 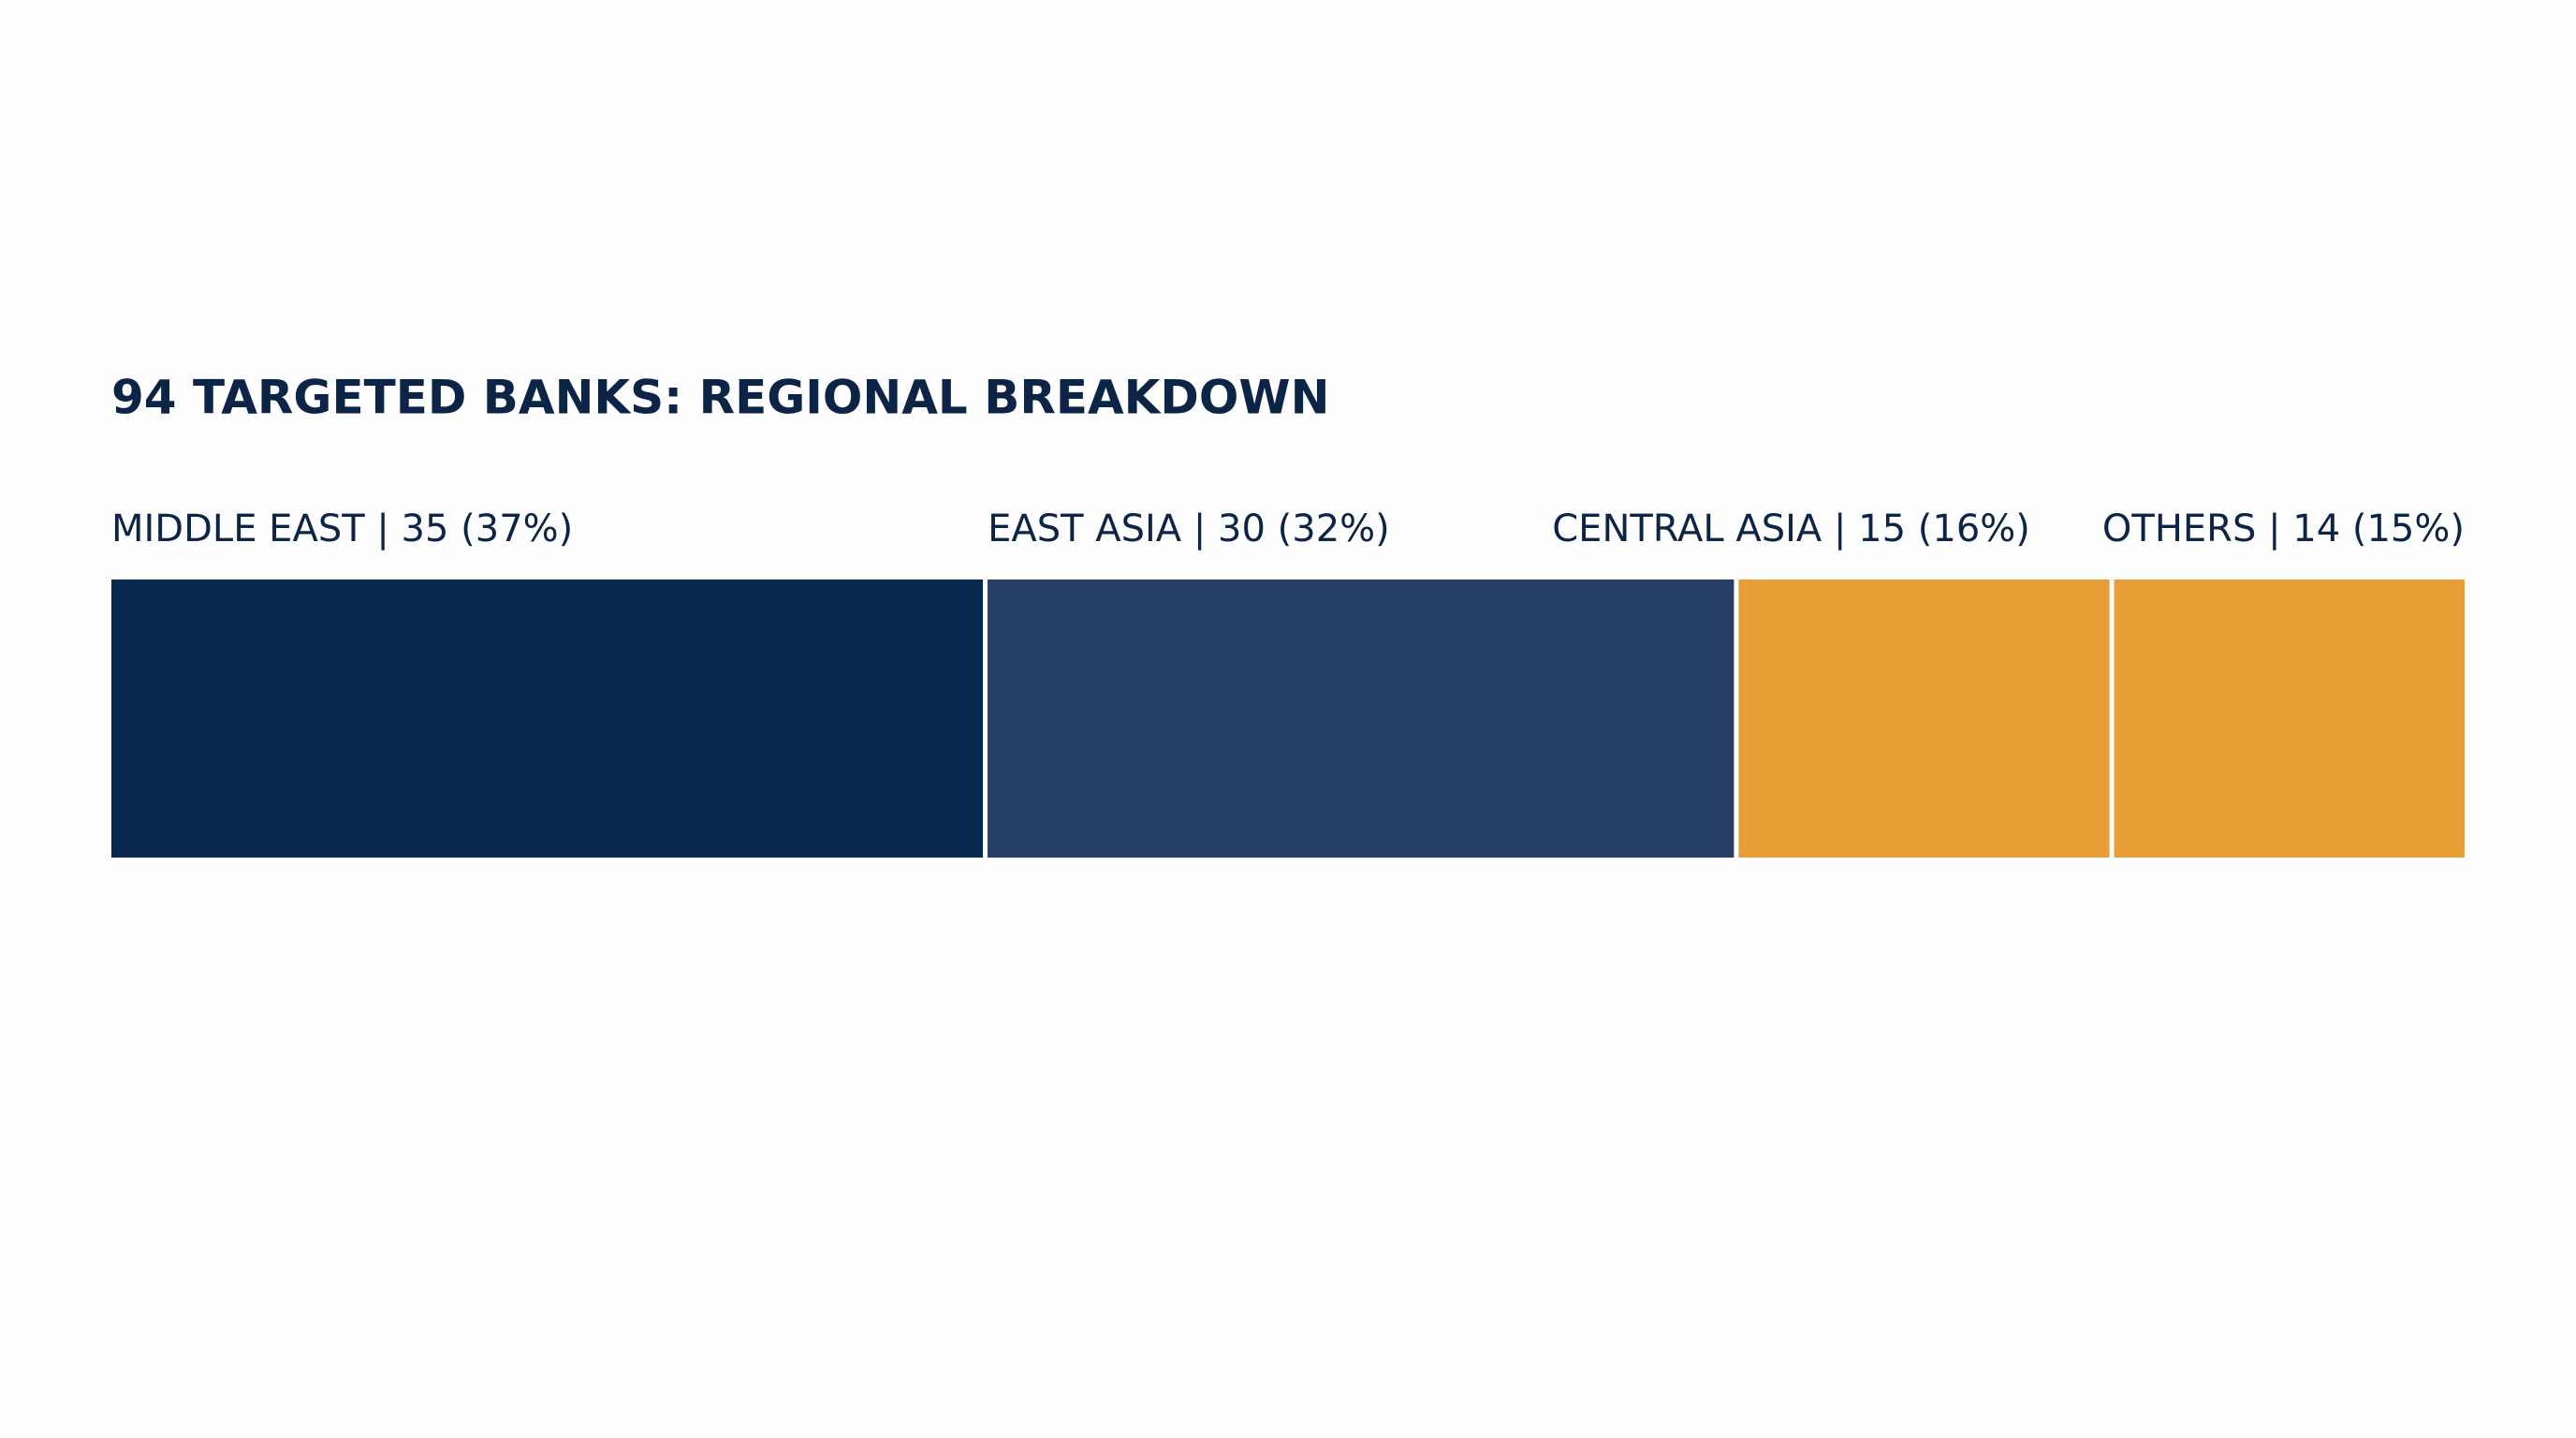 I want to click on segment-label: EAST ASIA | 30 (32%), so click(x=1189, y=528).